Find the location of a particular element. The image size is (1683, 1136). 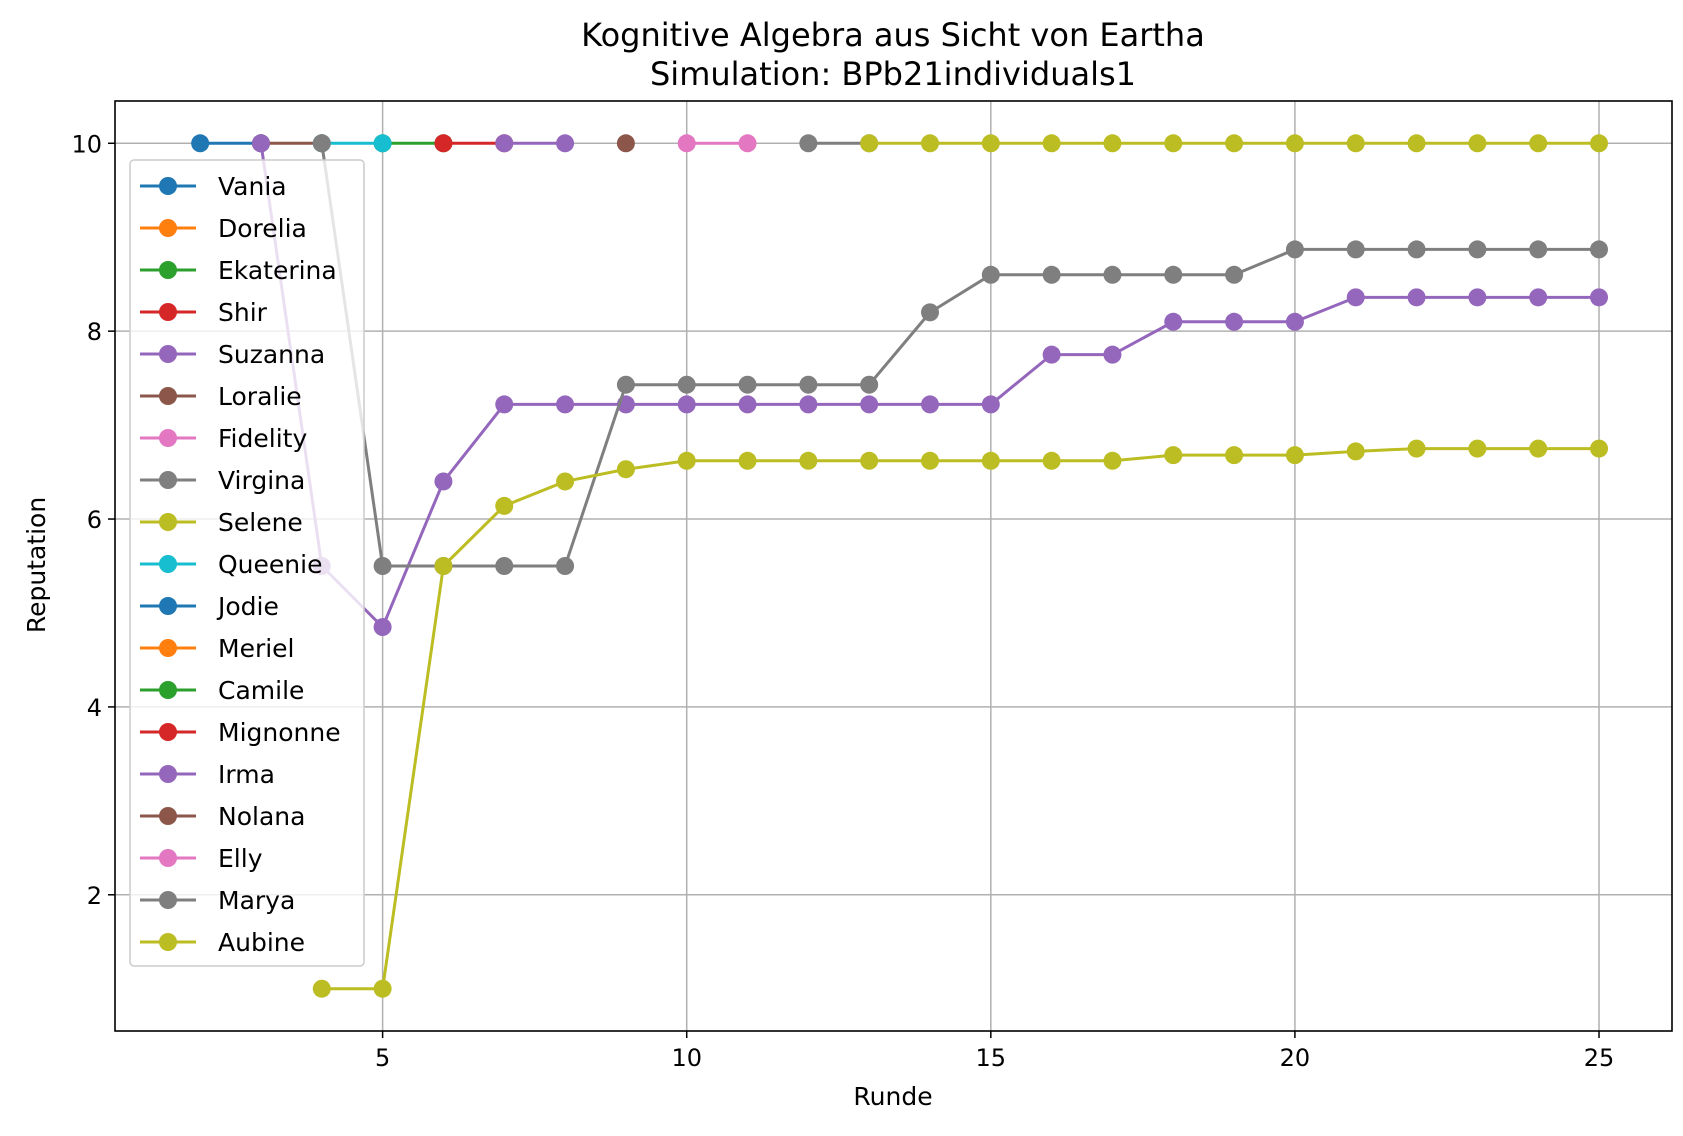

legend-item-marya: Marya is located at coordinates (217, 900).